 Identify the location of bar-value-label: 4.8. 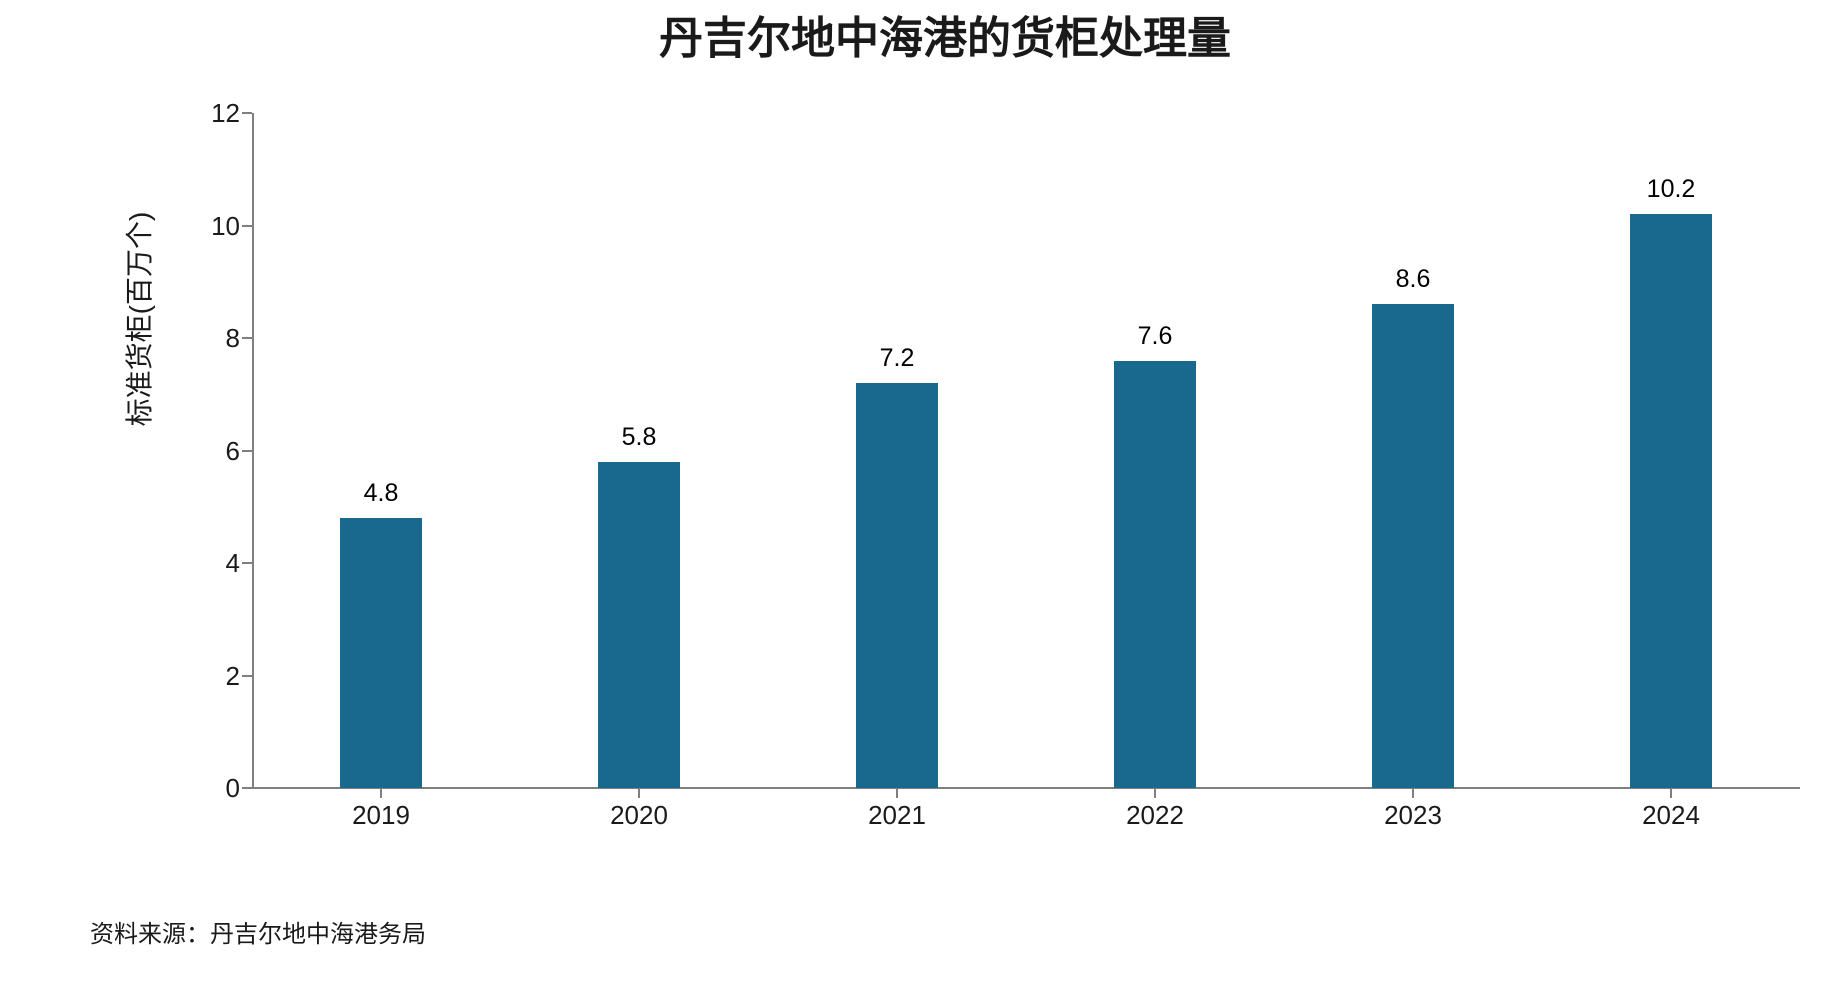
(381, 493).